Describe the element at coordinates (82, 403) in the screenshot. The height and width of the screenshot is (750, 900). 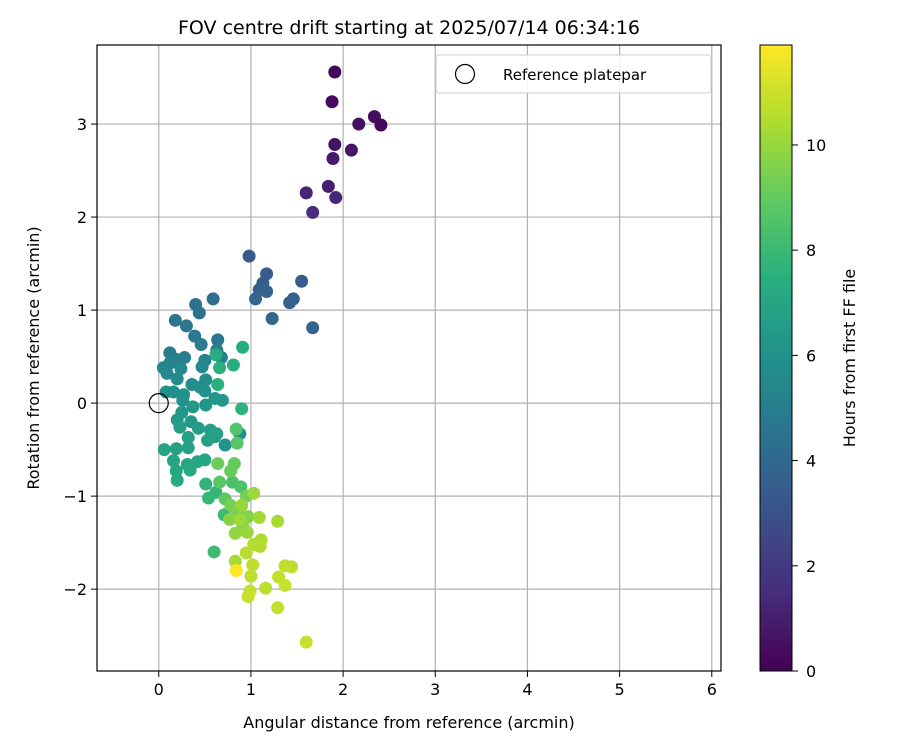
I see `y-tick-label: 0` at that location.